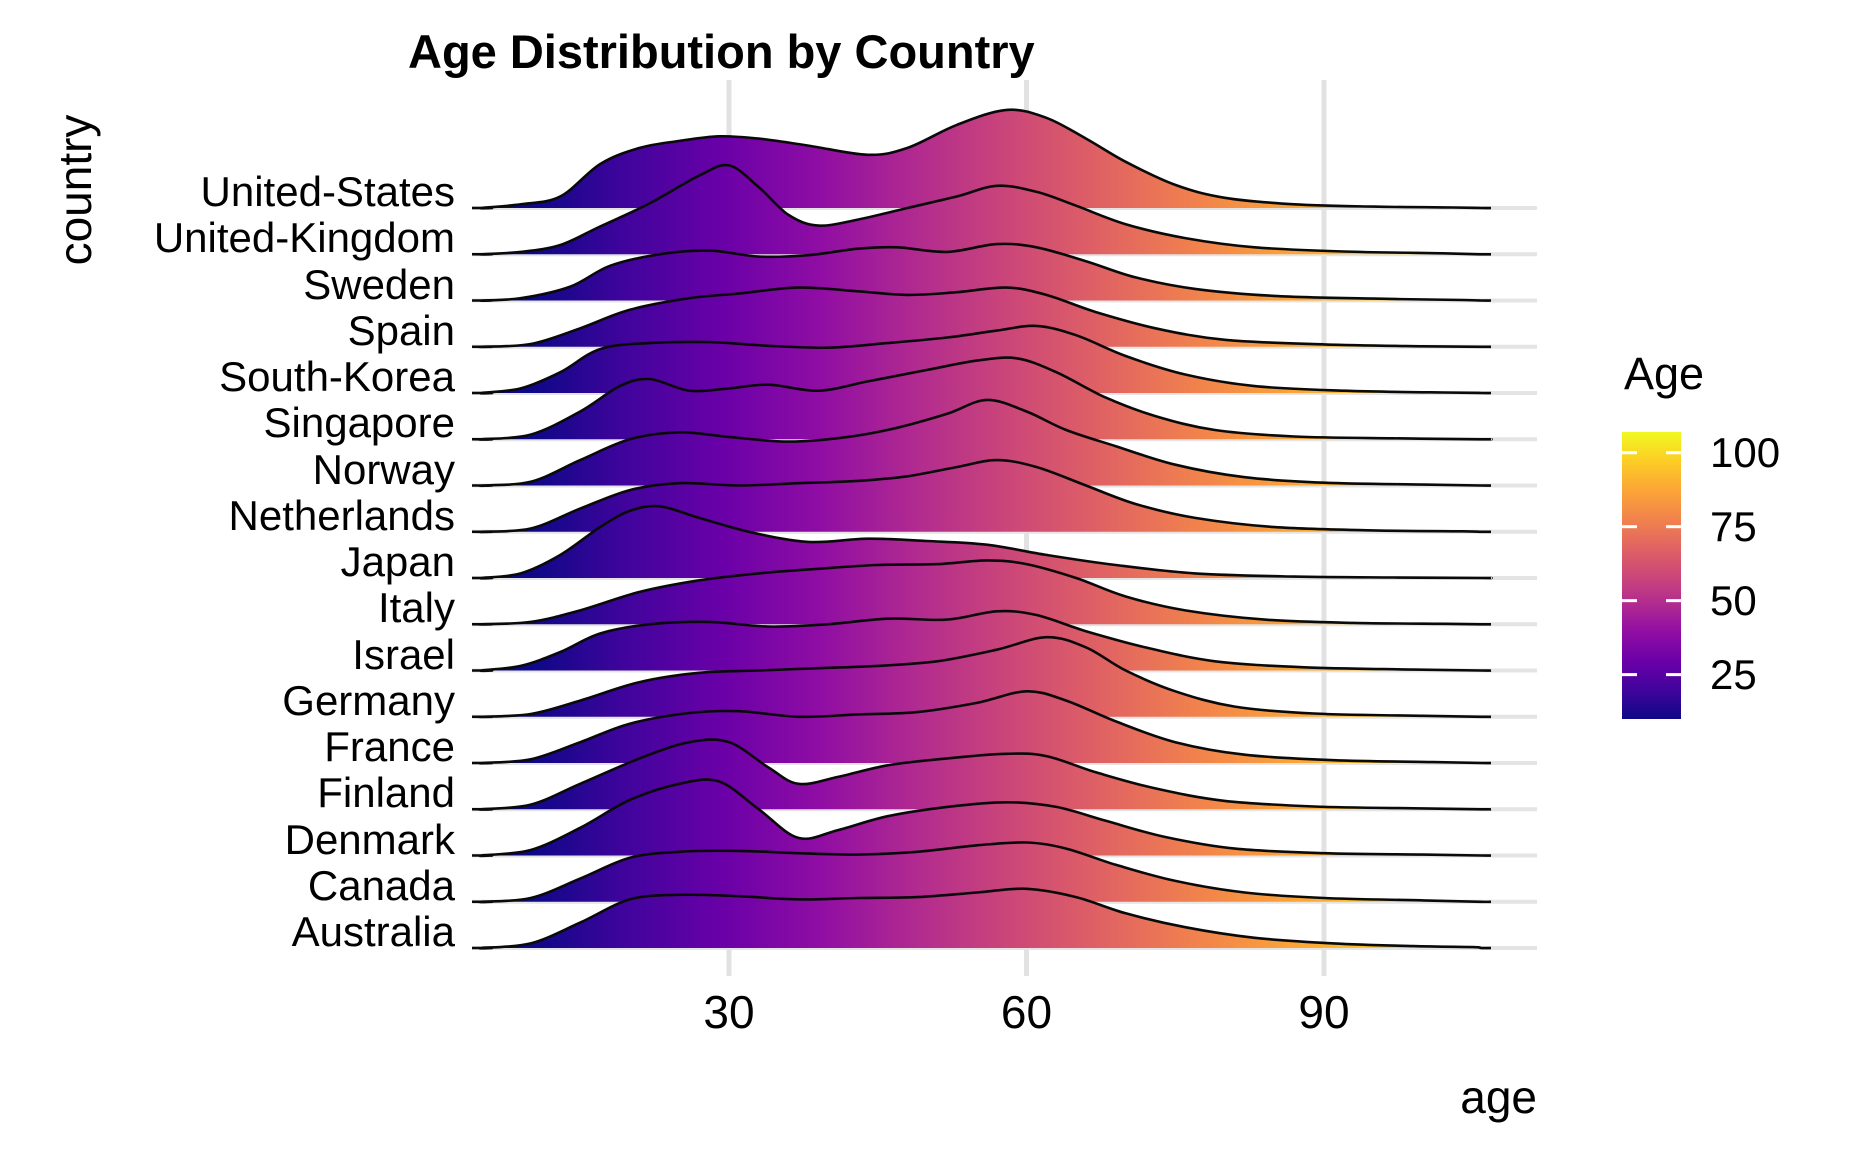 The height and width of the screenshot is (1152, 1872). Describe the element at coordinates (1498, 1097) in the screenshot. I see `x-axis-title: age` at that location.